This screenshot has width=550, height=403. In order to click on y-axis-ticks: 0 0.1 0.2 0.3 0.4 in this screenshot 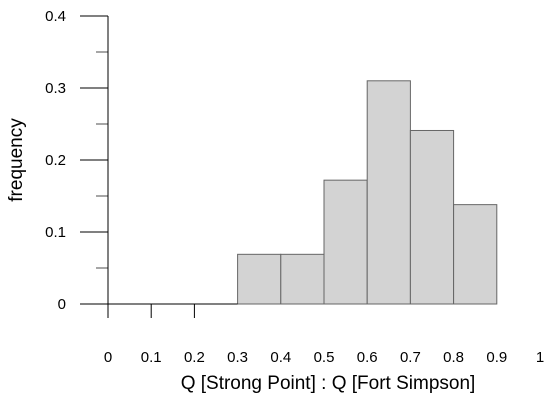, I will do `click(76, 160)`.